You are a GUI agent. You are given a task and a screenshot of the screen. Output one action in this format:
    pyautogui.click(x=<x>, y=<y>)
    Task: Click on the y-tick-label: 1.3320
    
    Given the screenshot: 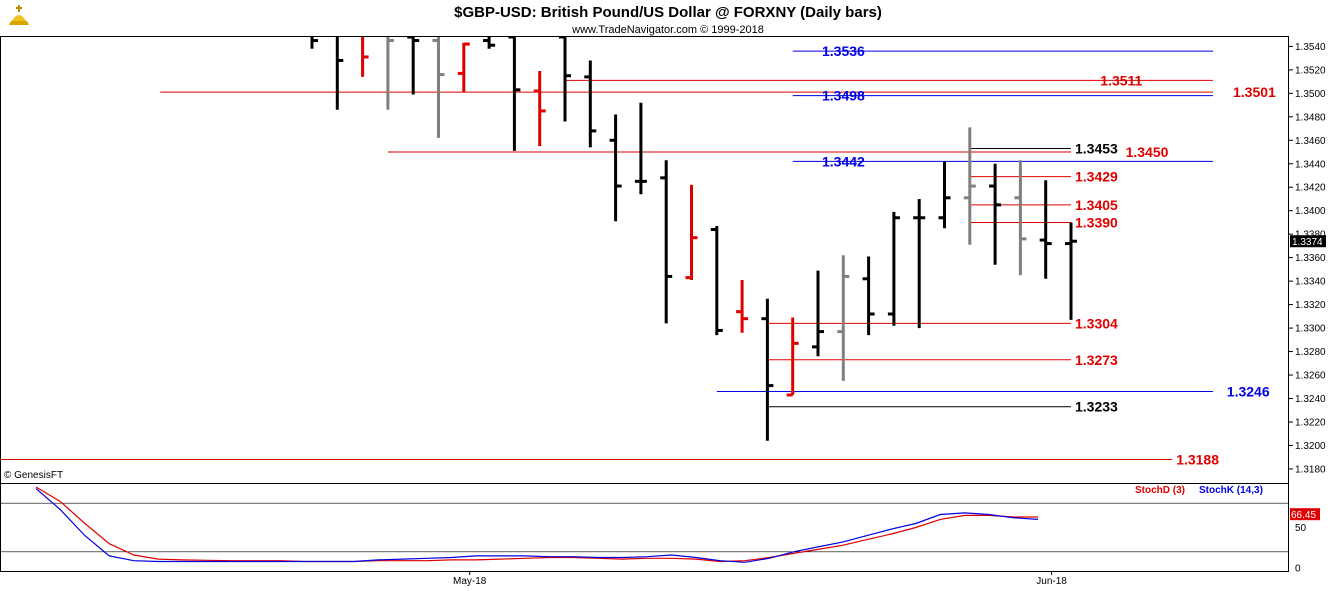 What is the action you would take?
    pyautogui.click(x=1310, y=305)
    